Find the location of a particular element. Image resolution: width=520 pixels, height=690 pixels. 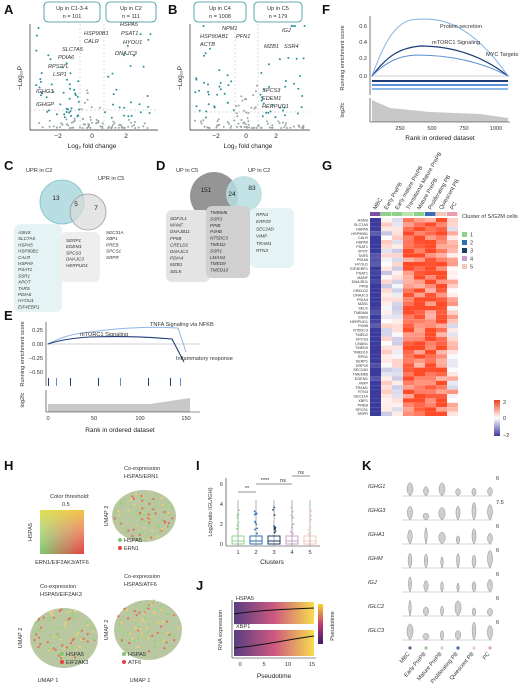

panel-a-points is located at coordinates (93, 78).